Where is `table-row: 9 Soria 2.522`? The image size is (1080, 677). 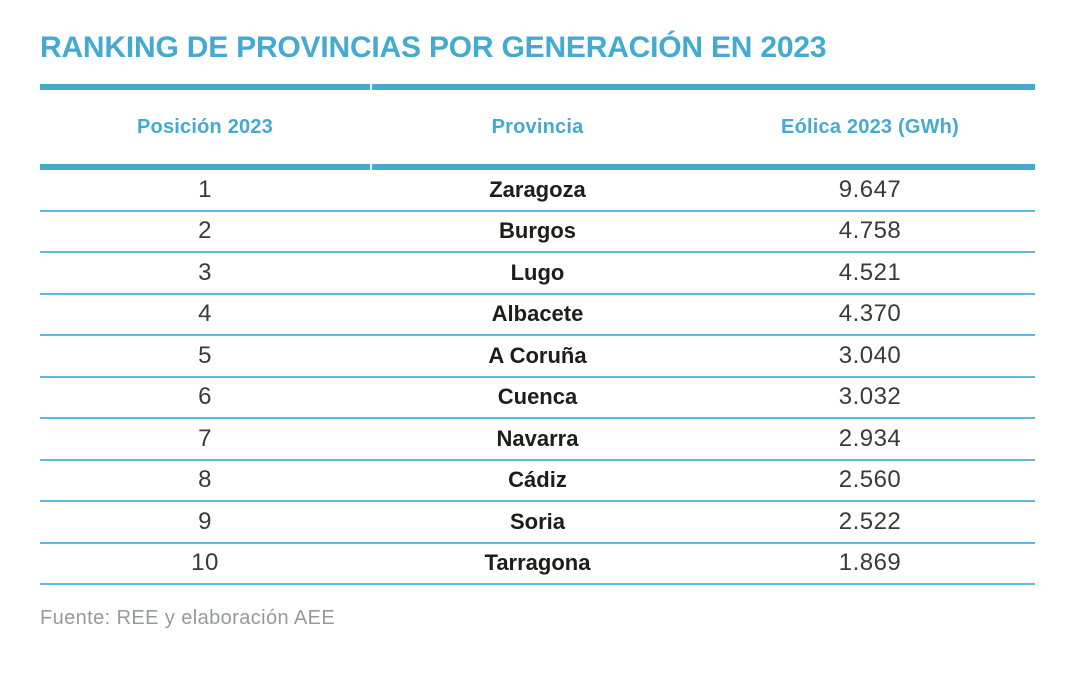
table-row: 9 Soria 2.522 is located at coordinates (537, 523).